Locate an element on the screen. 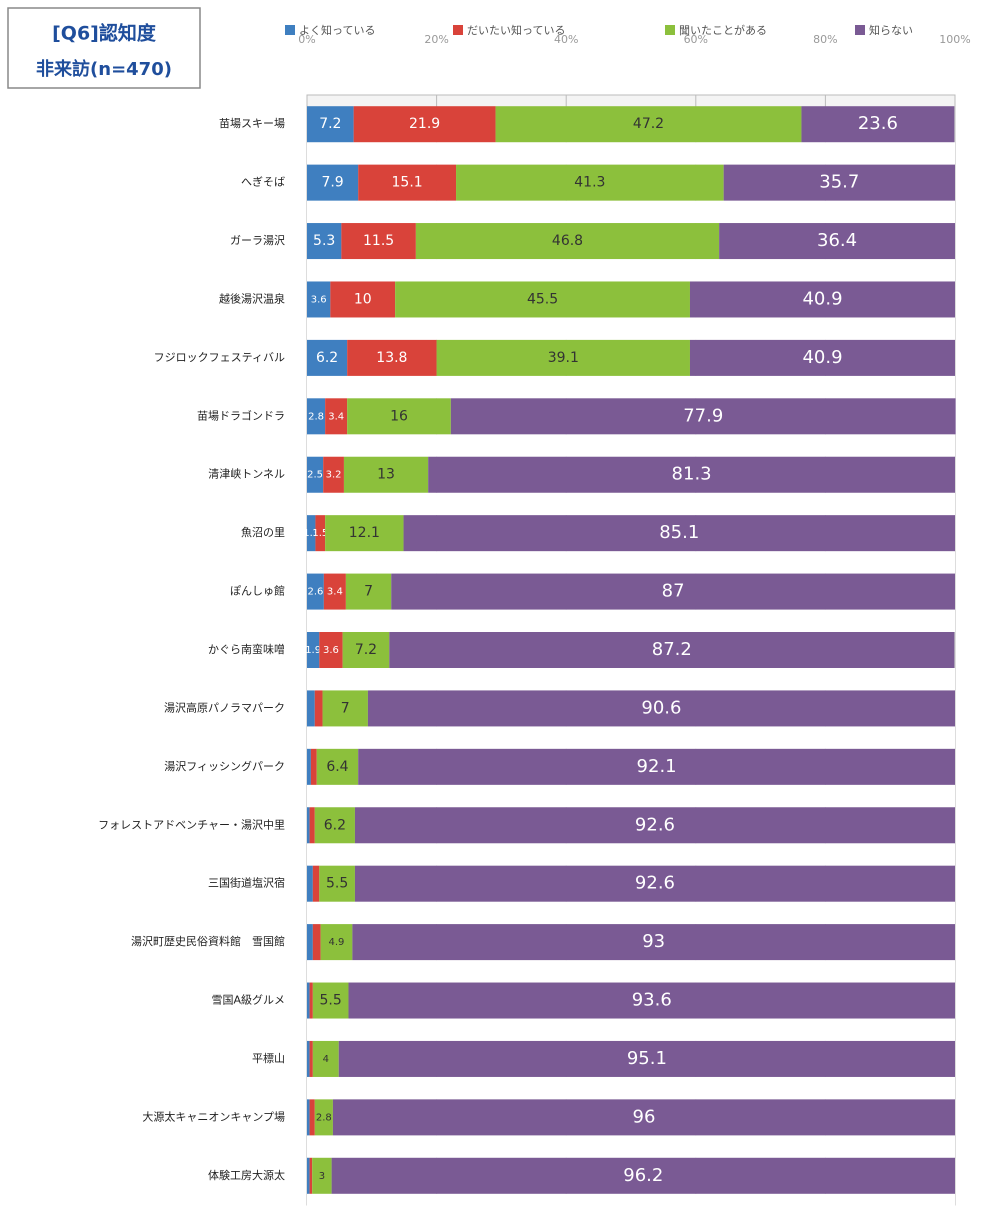 The width and height of the screenshot is (983, 1208). y-tick-label: 湯沢町歴史民俗資料館 雪国館 is located at coordinates (208, 941).